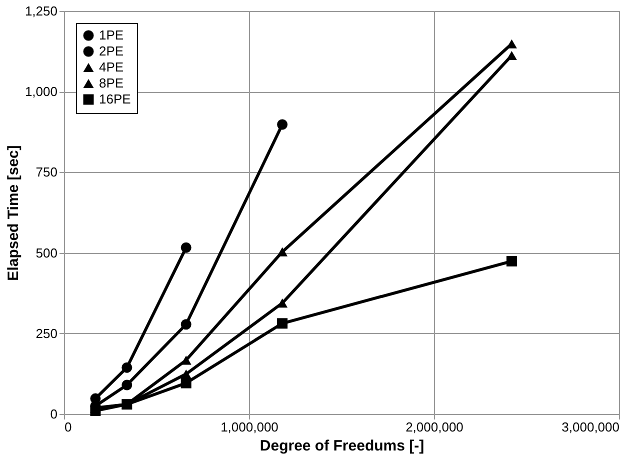 The height and width of the screenshot is (468, 637). I want to click on x-tick-label: 0, so click(68, 427).